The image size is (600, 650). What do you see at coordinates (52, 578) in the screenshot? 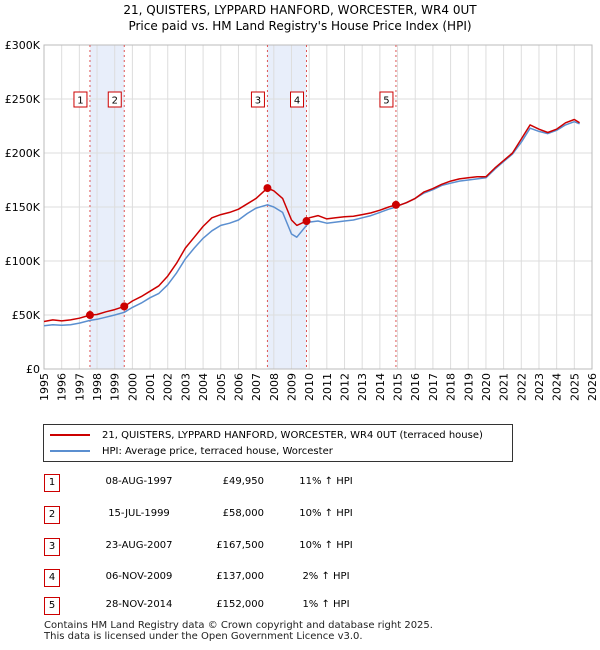
I see `transaction-number: 4` at bounding box center [52, 578].